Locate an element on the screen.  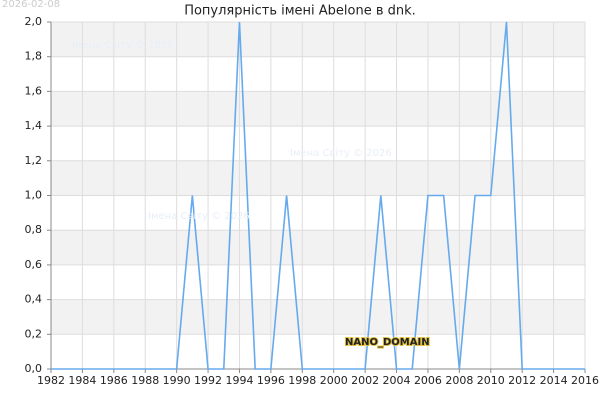
y-tick-label: 0,8 is located at coordinates (34, 229).